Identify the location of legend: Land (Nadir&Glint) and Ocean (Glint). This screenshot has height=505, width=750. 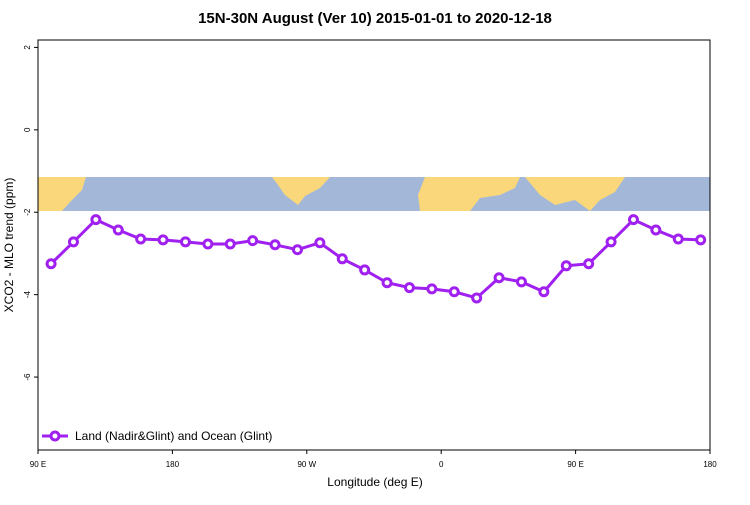
(157, 436).